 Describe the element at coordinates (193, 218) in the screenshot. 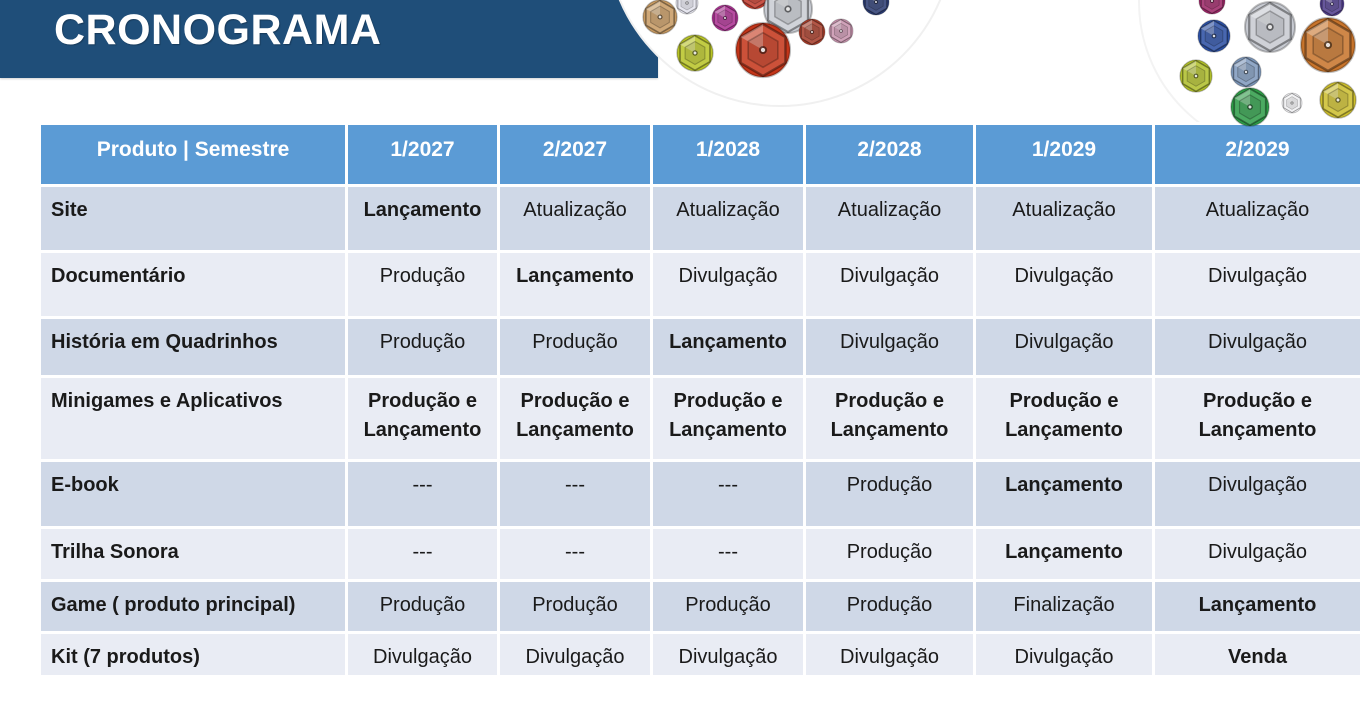

I see `product-name: Site` at that location.